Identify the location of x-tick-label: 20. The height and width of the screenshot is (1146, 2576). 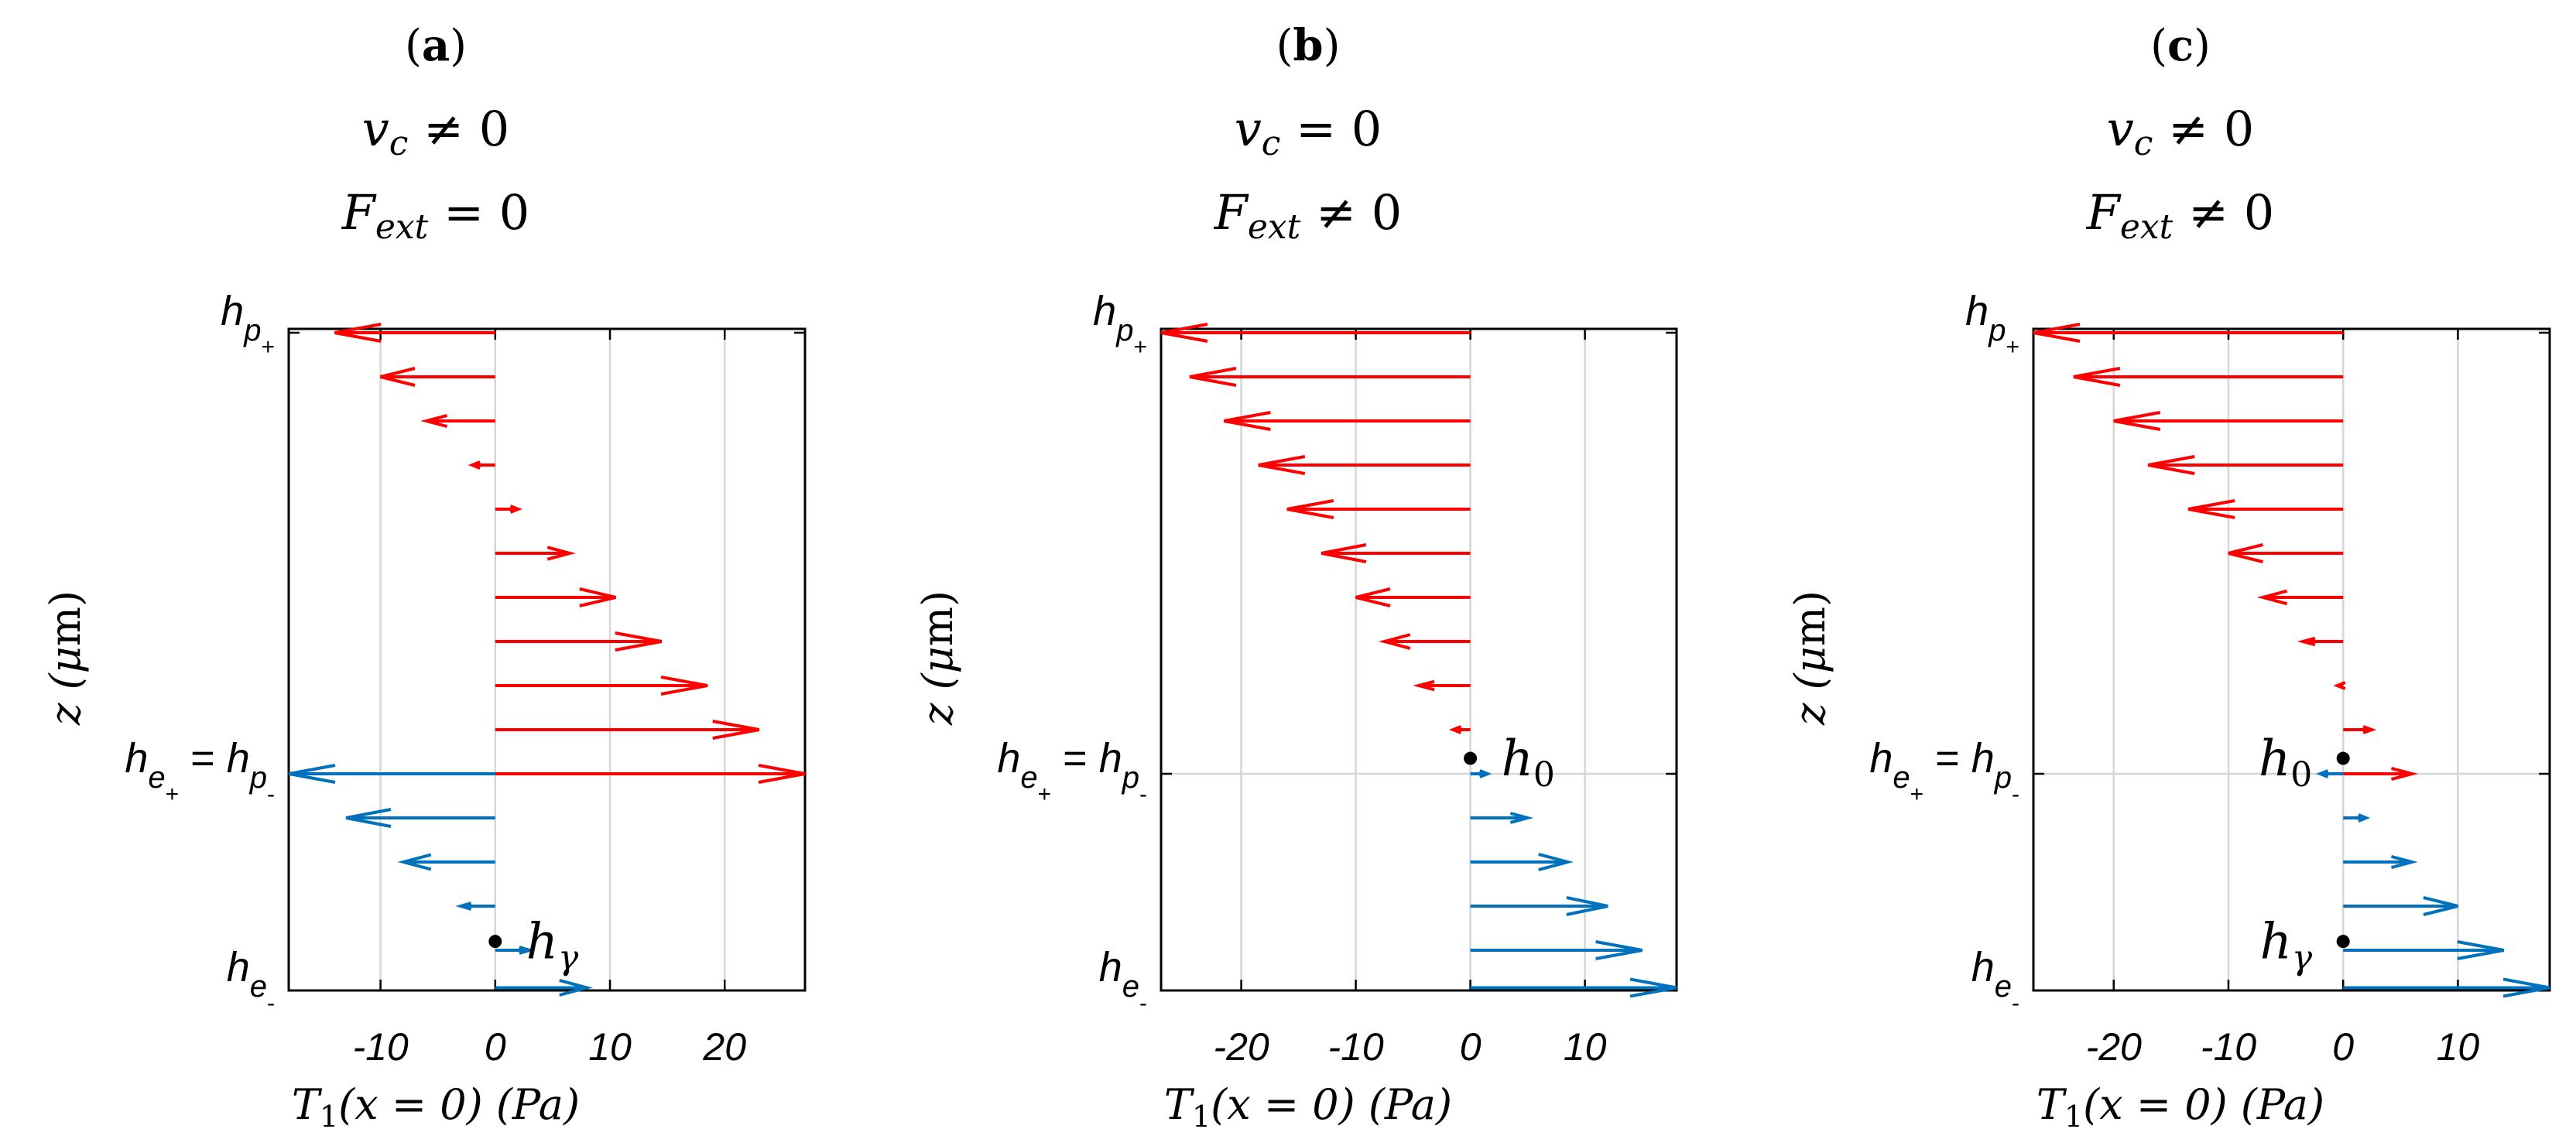
(724, 1047).